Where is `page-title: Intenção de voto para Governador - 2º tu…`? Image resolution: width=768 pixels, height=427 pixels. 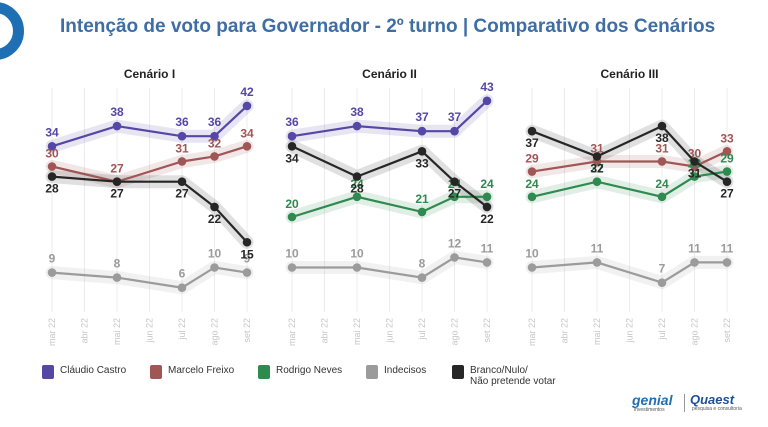 page-title: Intenção de voto para Governador - 2º tu… is located at coordinates (388, 26).